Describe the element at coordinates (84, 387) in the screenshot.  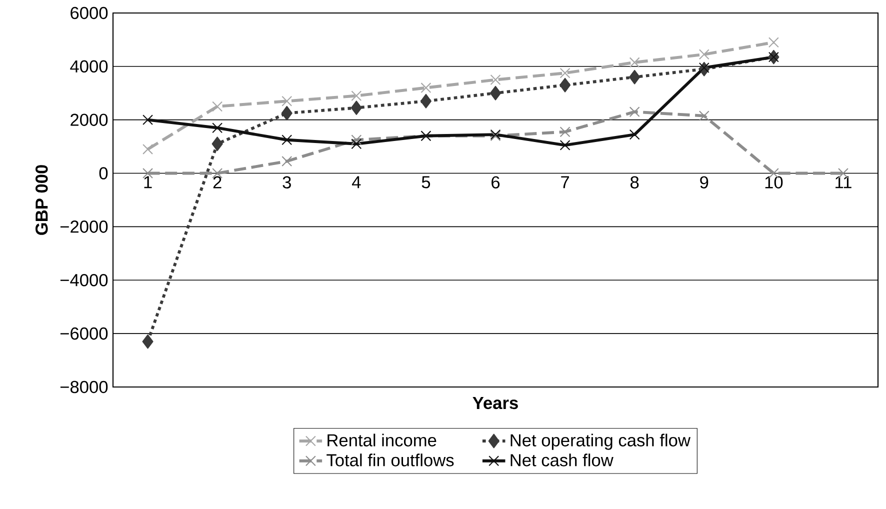
I see `y-tick-label: −8000` at that location.